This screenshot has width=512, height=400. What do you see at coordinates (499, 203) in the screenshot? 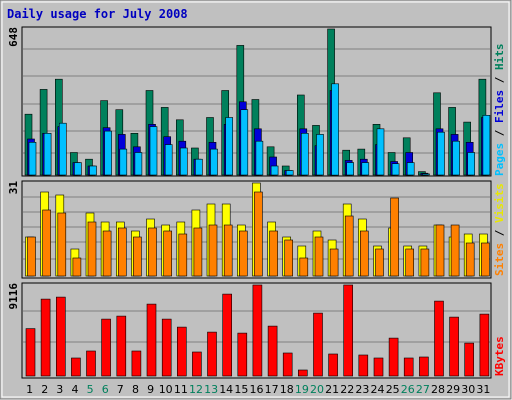
I see `legend-visits: Visits` at bounding box center [499, 203].